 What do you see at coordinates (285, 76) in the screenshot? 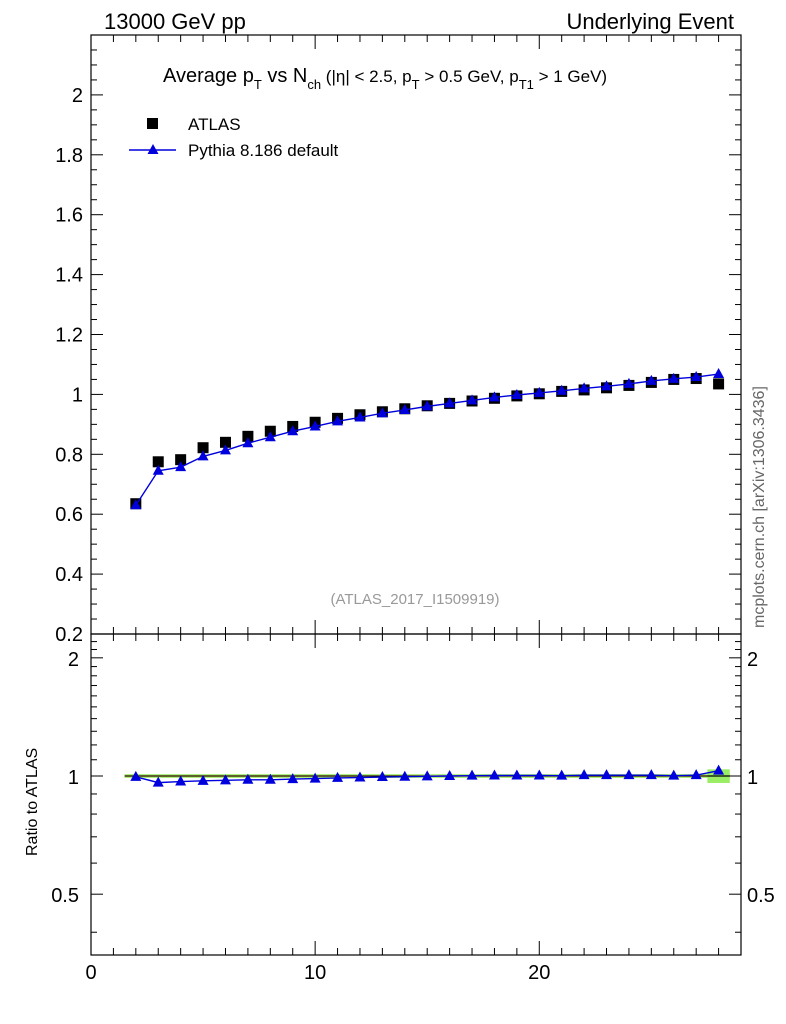
I see `title-part-2: vs N` at bounding box center [285, 76].